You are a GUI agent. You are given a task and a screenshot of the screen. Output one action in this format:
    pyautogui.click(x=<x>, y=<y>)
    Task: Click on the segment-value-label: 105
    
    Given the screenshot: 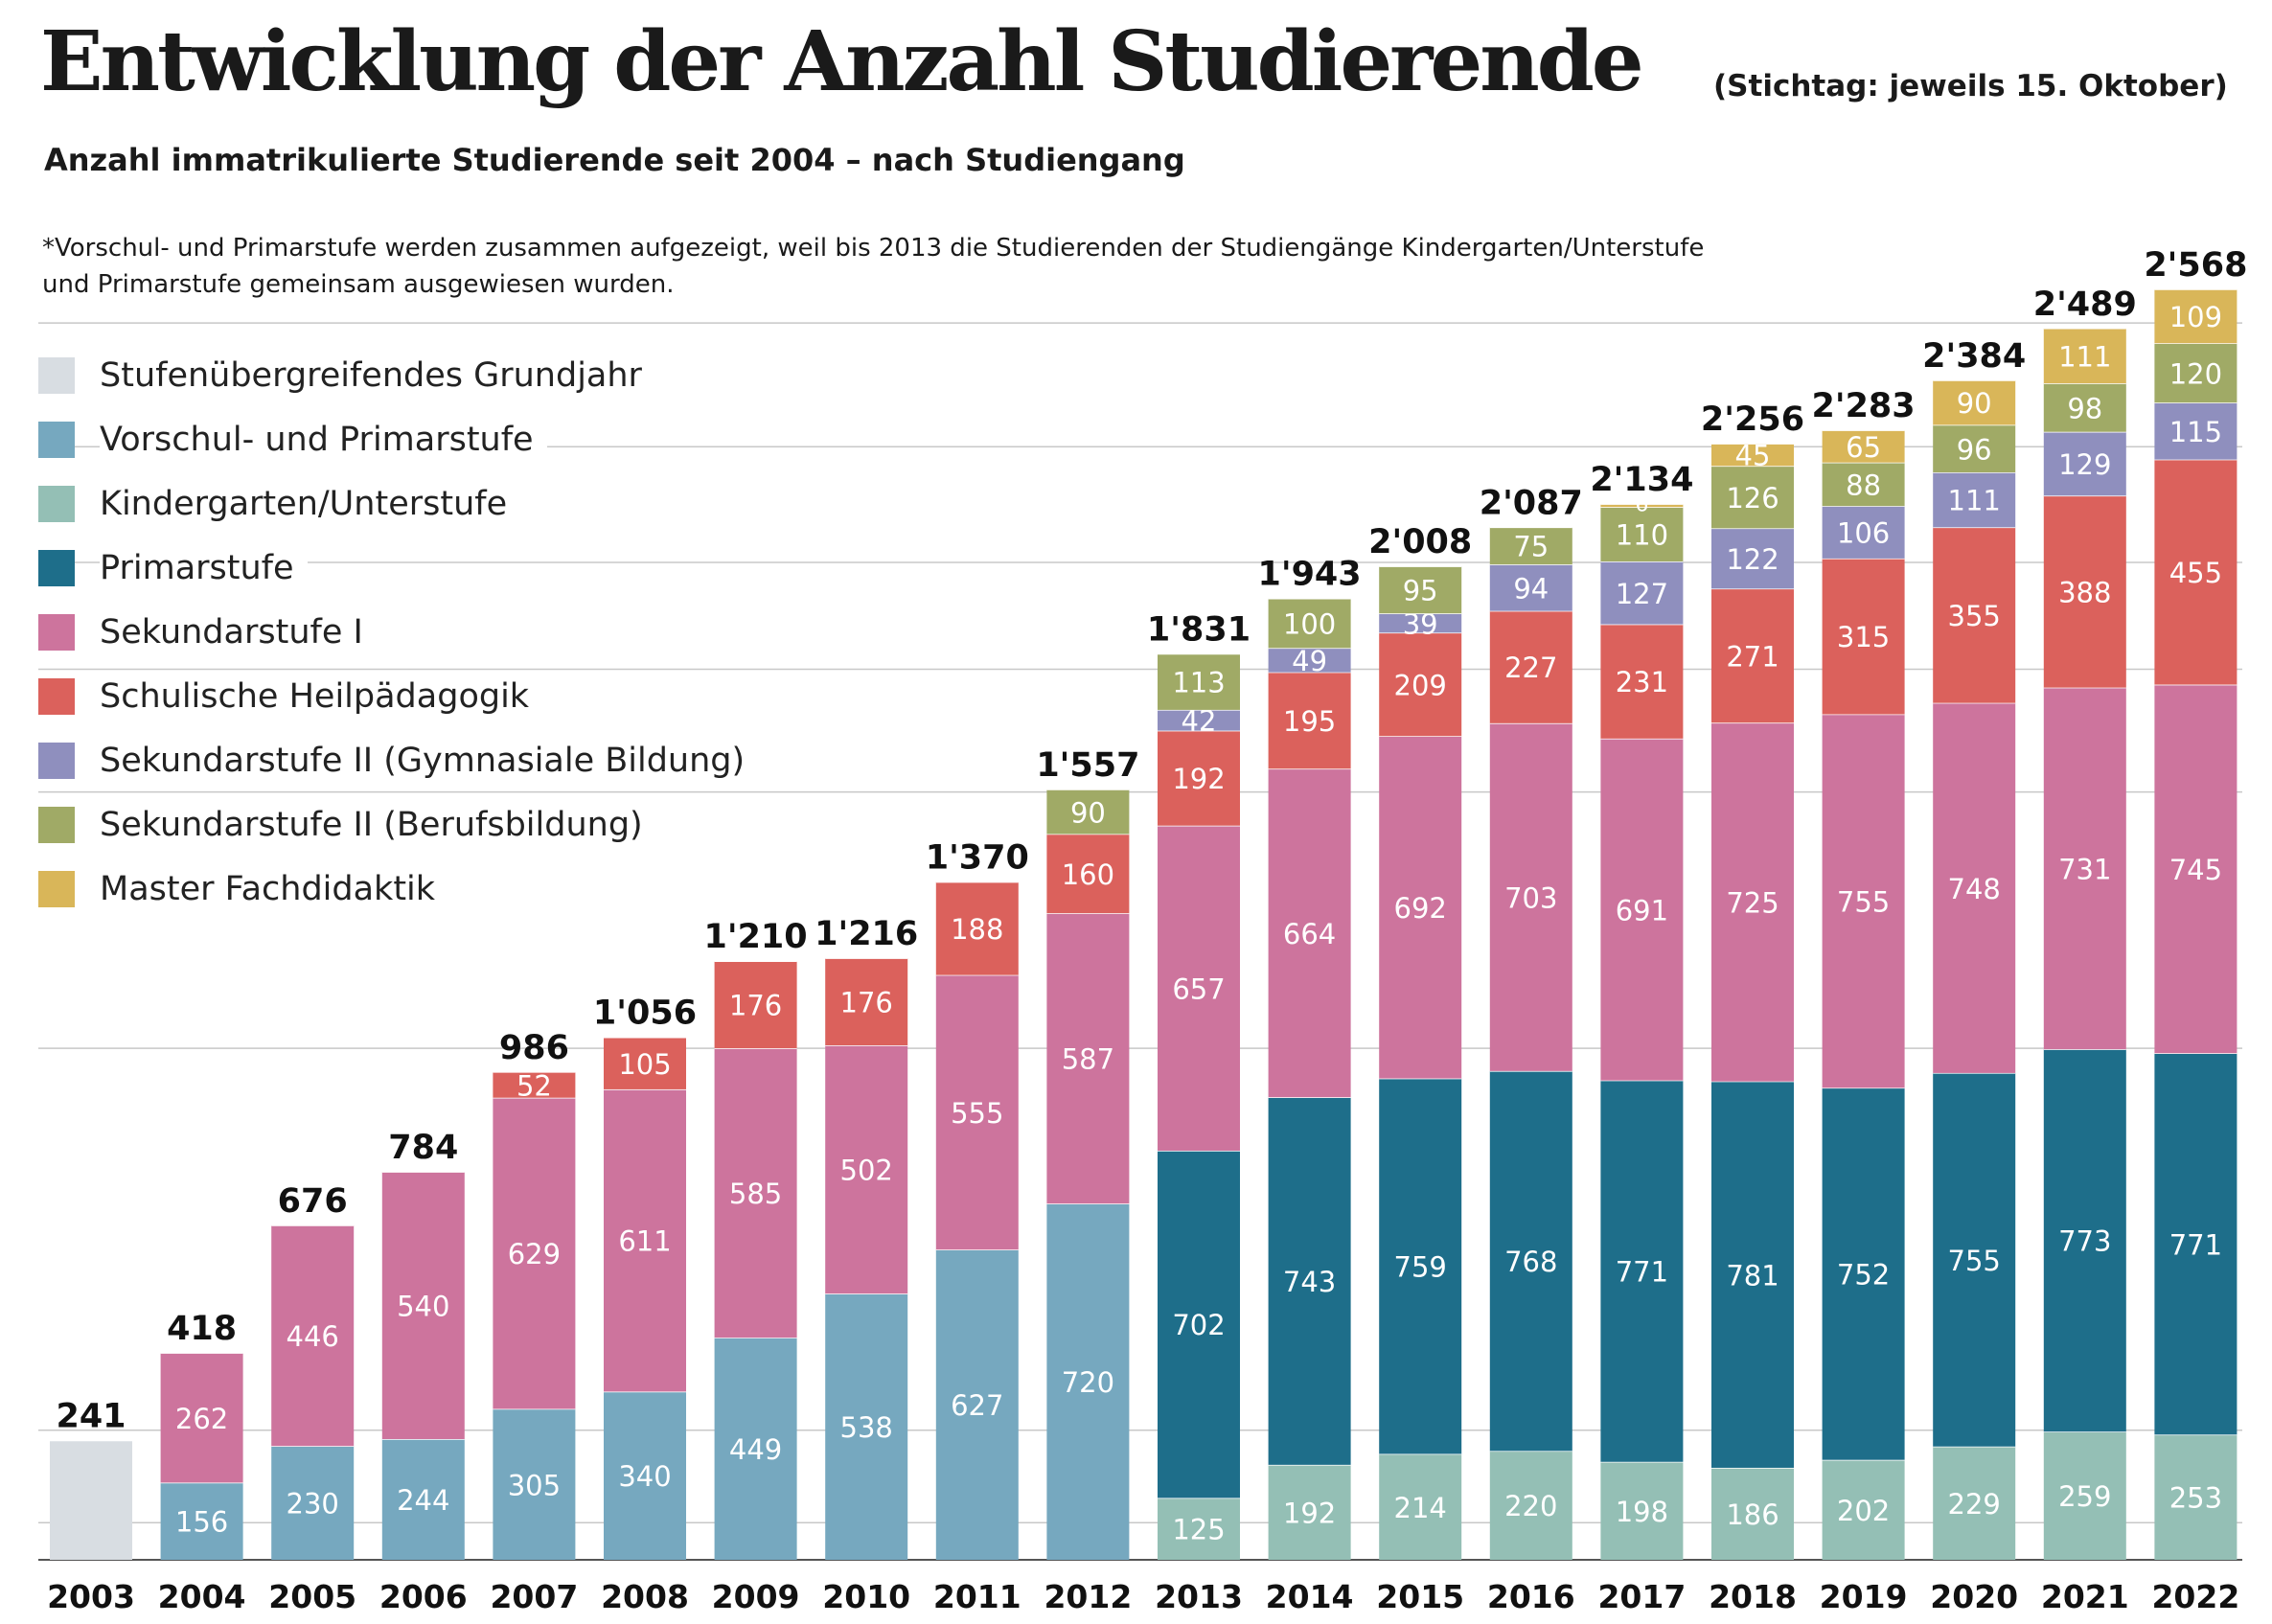 What is the action you would take?
    pyautogui.click(x=644, y=1064)
    